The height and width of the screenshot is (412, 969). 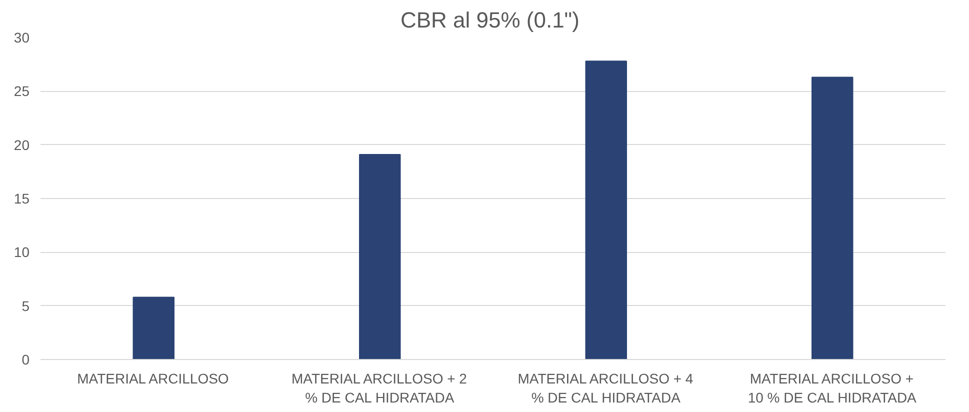 I want to click on chart-title: CBR al 95% (0.1"), so click(x=490, y=20).